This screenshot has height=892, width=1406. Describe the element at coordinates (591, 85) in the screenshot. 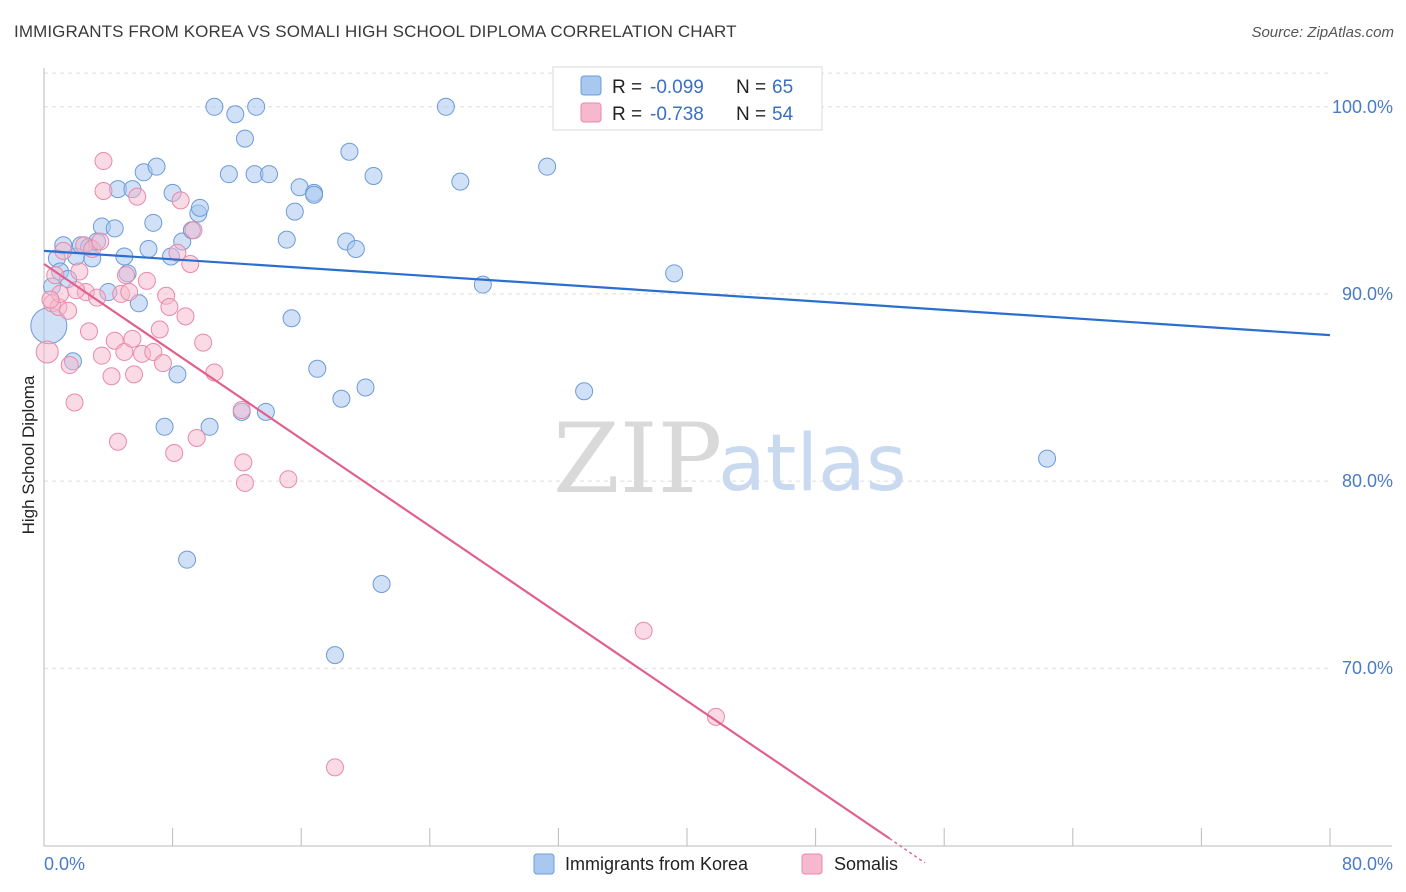

I see `legend-swatch-korea` at that location.